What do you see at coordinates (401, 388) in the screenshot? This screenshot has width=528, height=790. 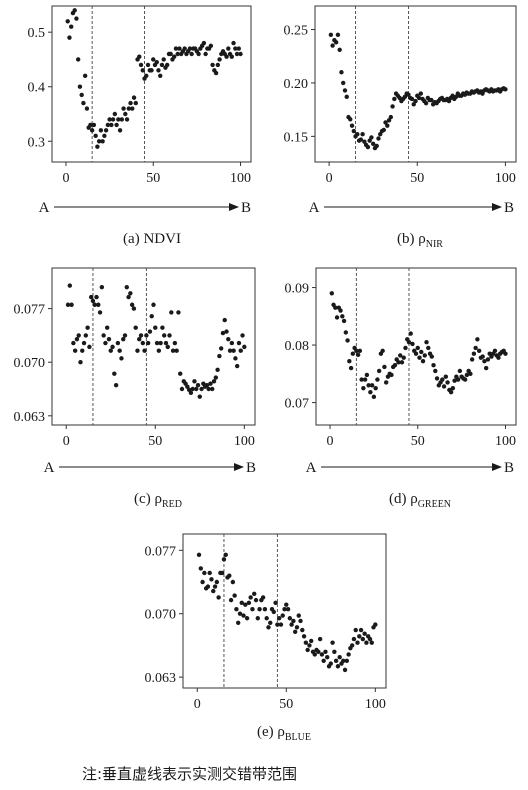 I see `chart-panel-4: 0 50 100 0.07 0.08 0.09 A B (d) ρGREEN` at bounding box center [401, 388].